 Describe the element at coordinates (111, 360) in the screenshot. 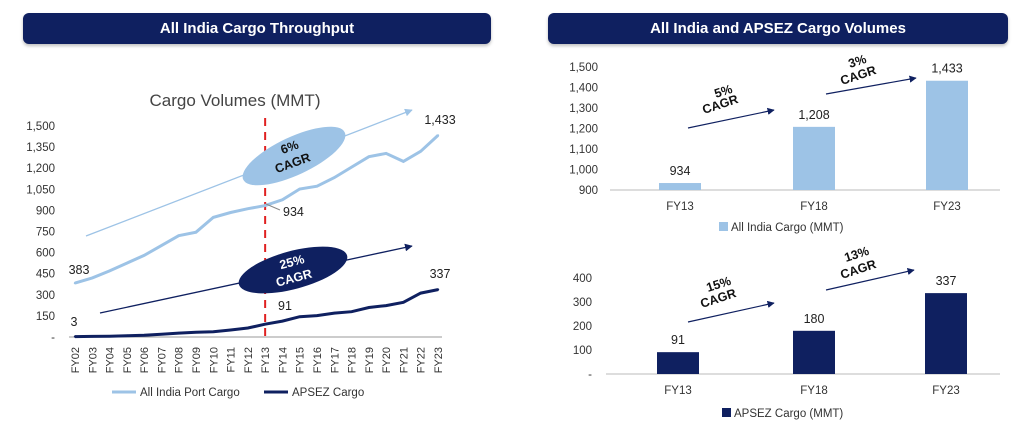

I see `line-xtick: FY04` at that location.